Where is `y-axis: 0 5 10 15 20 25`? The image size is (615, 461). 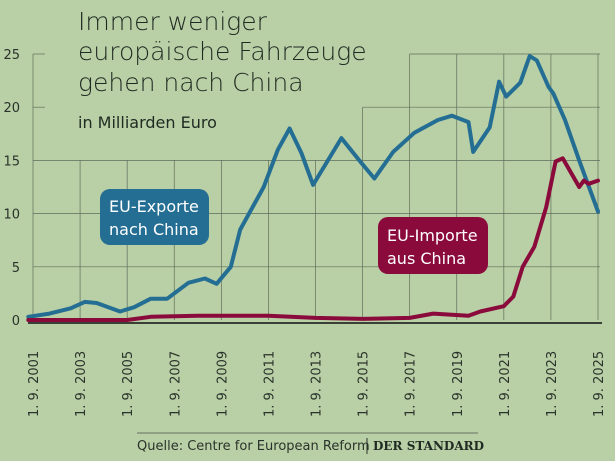
y-axis: 0 5 10 15 20 25 is located at coordinates (11, 188).